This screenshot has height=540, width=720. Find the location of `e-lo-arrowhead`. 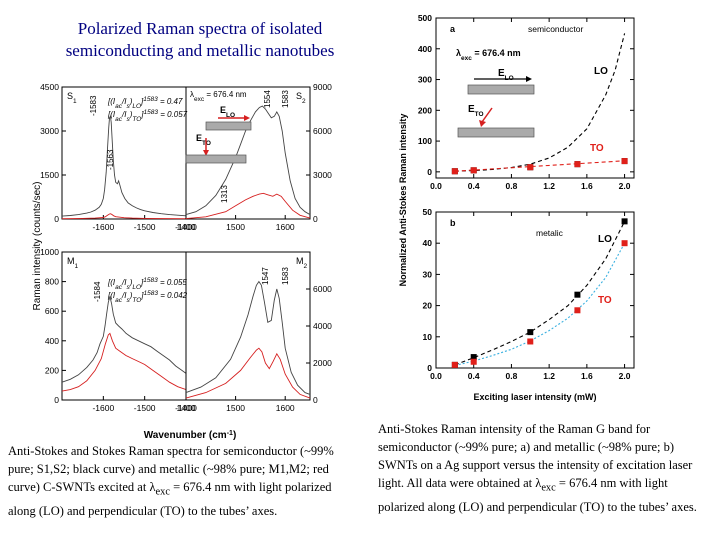

e-lo-arrowhead is located at coordinates (247, 118).